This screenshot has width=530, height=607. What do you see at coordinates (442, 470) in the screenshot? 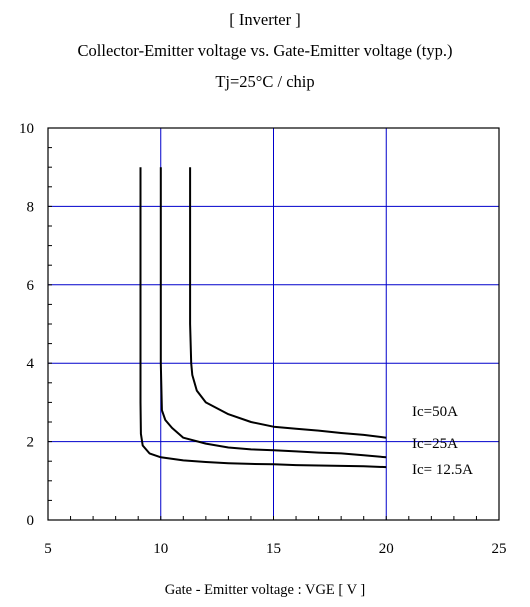
I see `series-label-2: Ic= 12.5A` at bounding box center [442, 470].